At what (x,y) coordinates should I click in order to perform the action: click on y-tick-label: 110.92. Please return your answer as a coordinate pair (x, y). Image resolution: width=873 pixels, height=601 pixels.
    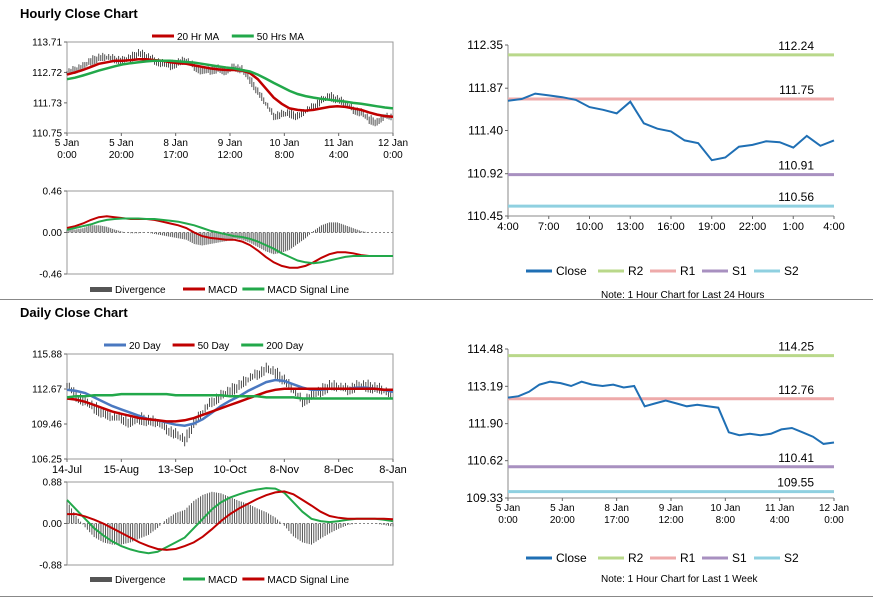
    Looking at the image, I should click on (485, 174).